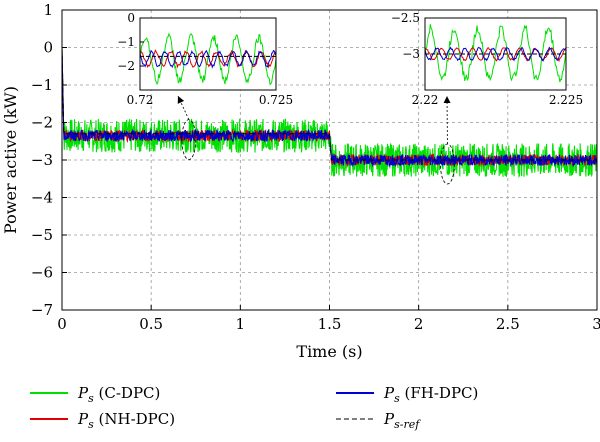 The height and width of the screenshot is (442, 600). Describe the element at coordinates (566, 100) in the screenshot. I see `inset-x-tick-label: 2.225` at that location.